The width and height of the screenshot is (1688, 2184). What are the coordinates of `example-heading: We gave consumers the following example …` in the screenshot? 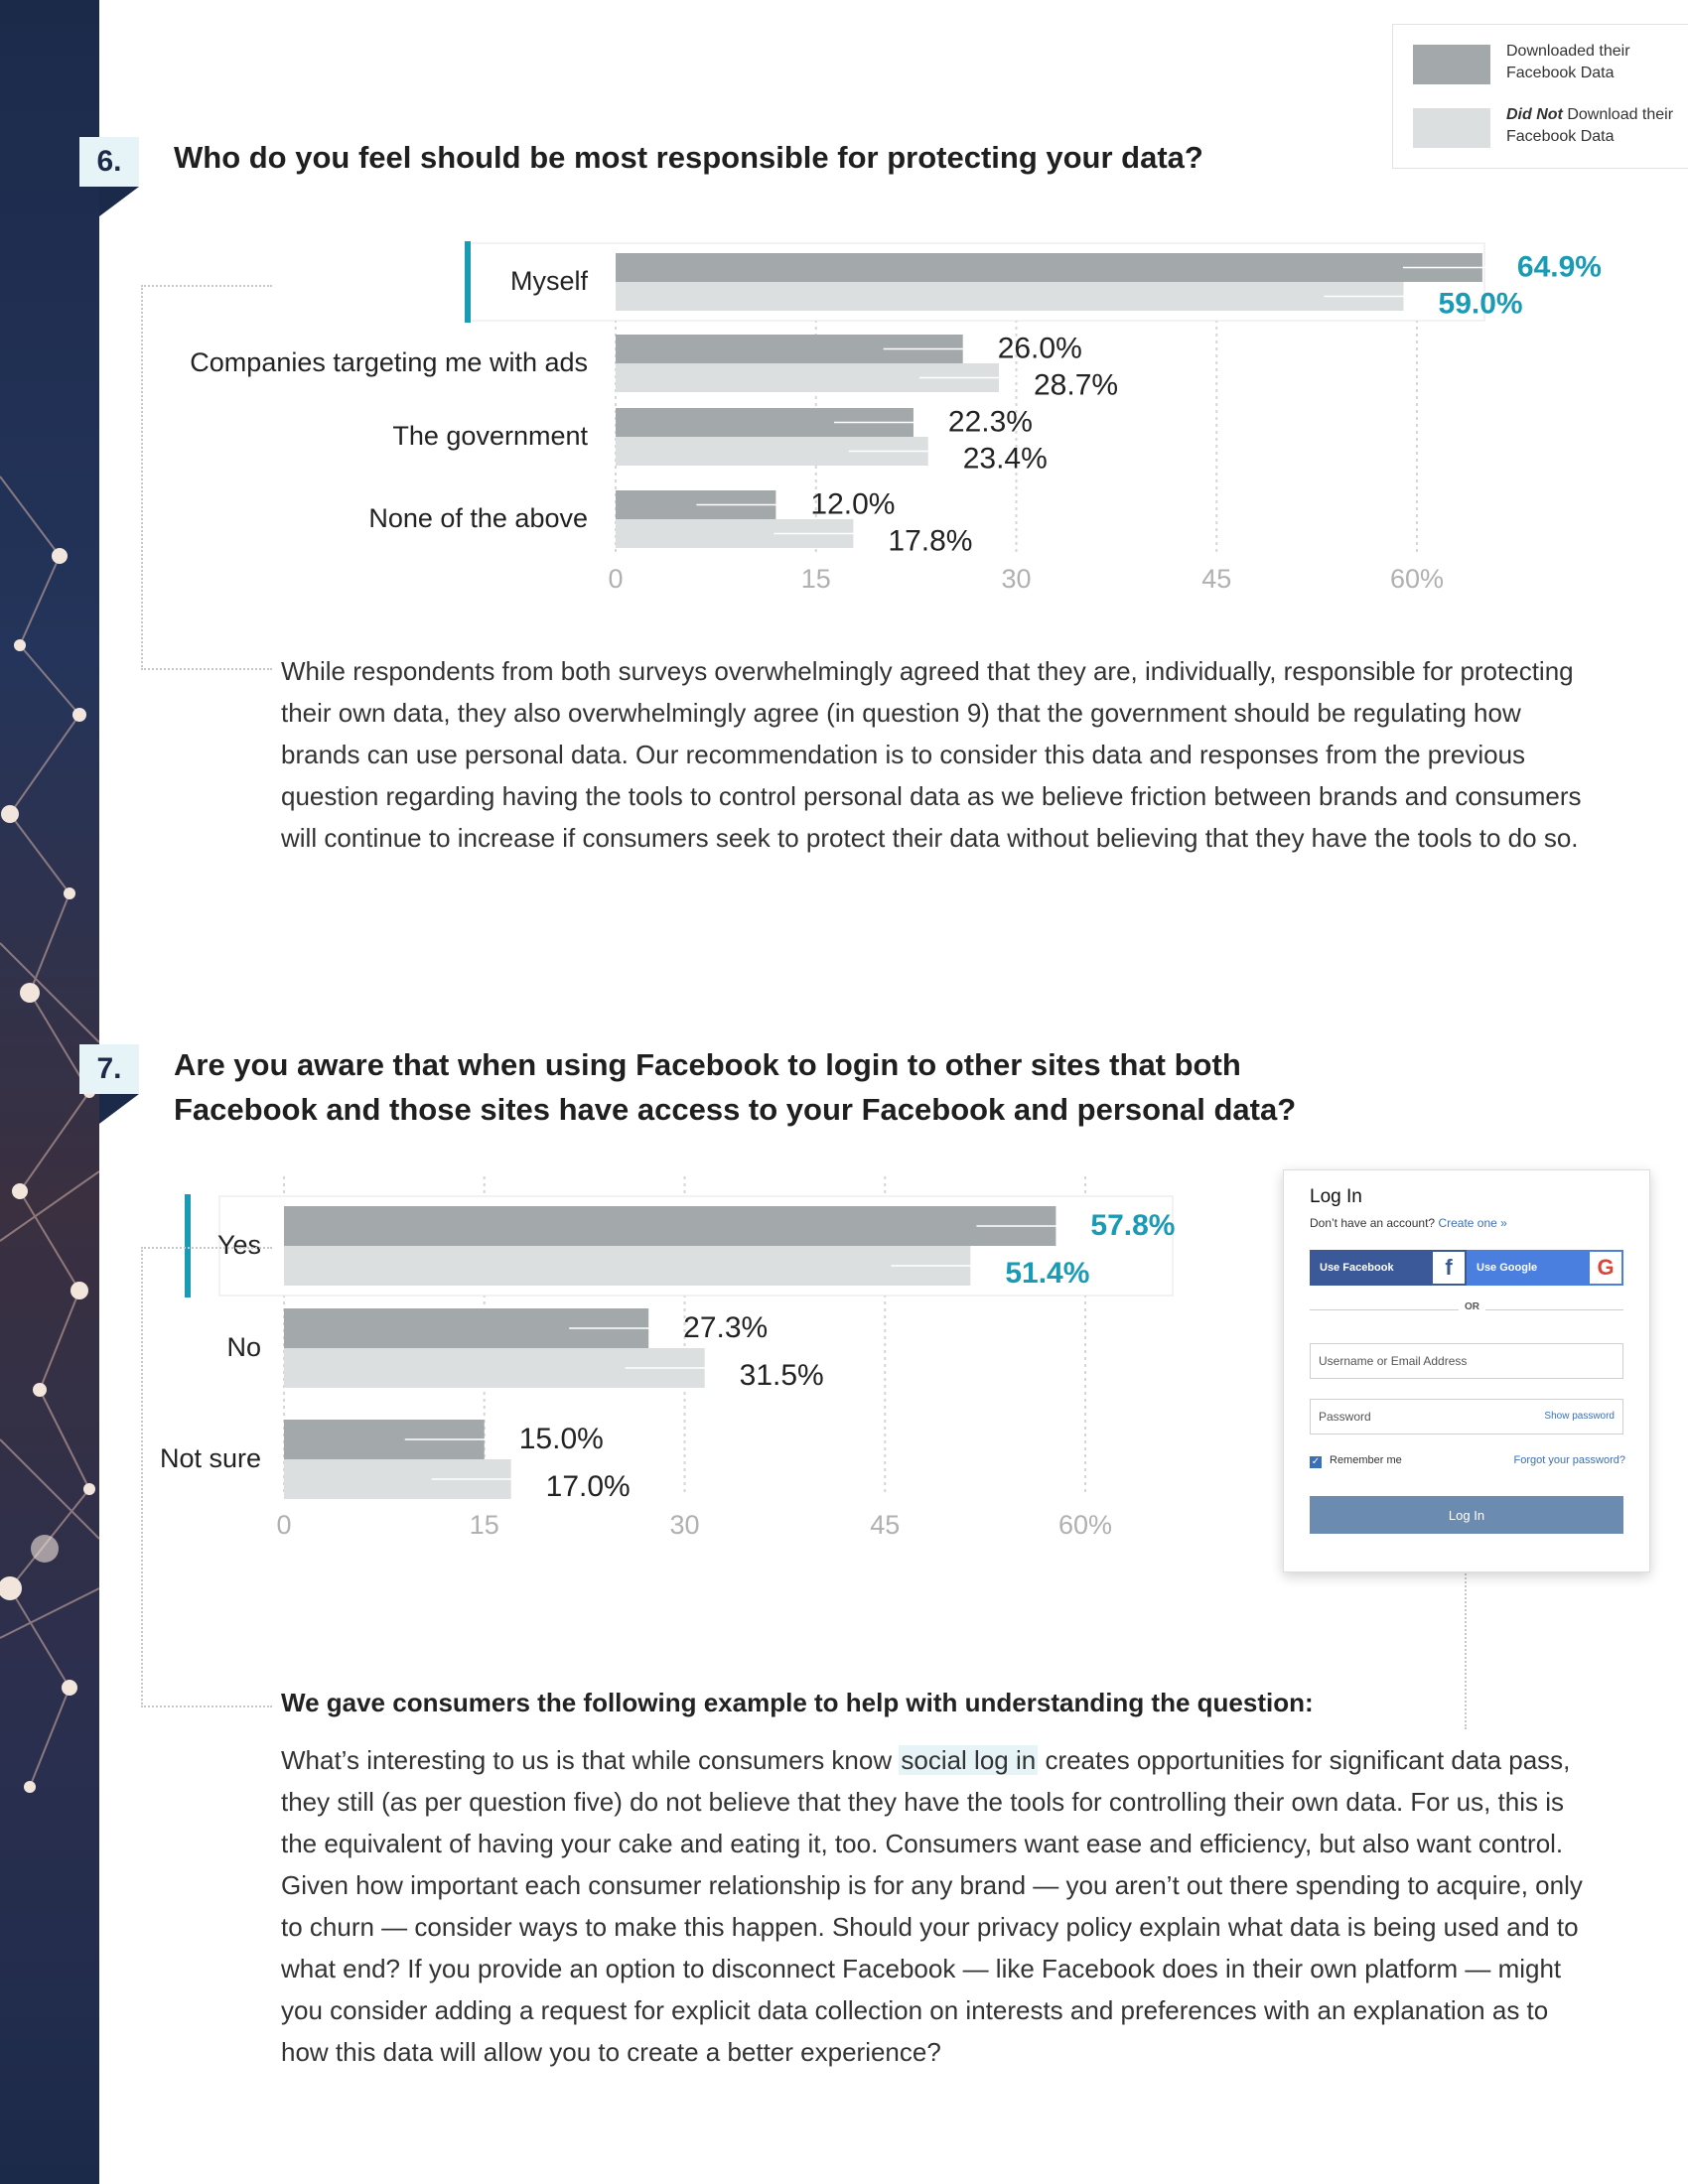 It's located at (797, 1702).